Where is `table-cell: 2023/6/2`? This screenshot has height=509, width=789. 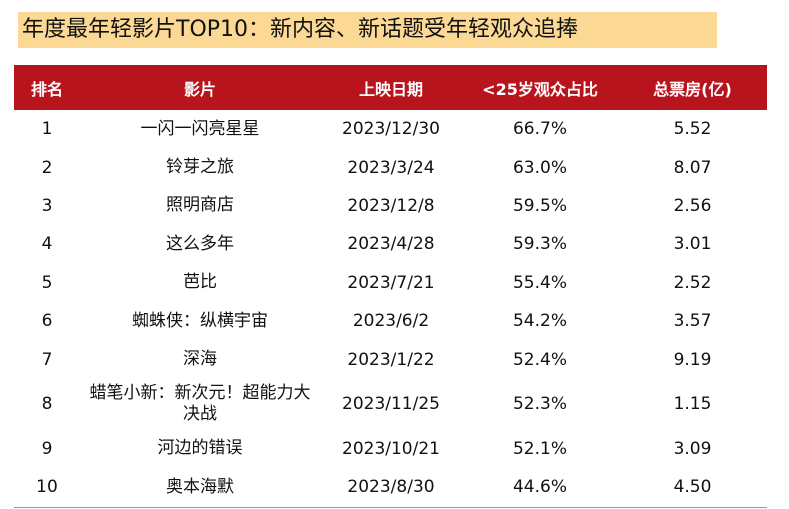 table-cell: 2023/6/2 is located at coordinates (391, 321).